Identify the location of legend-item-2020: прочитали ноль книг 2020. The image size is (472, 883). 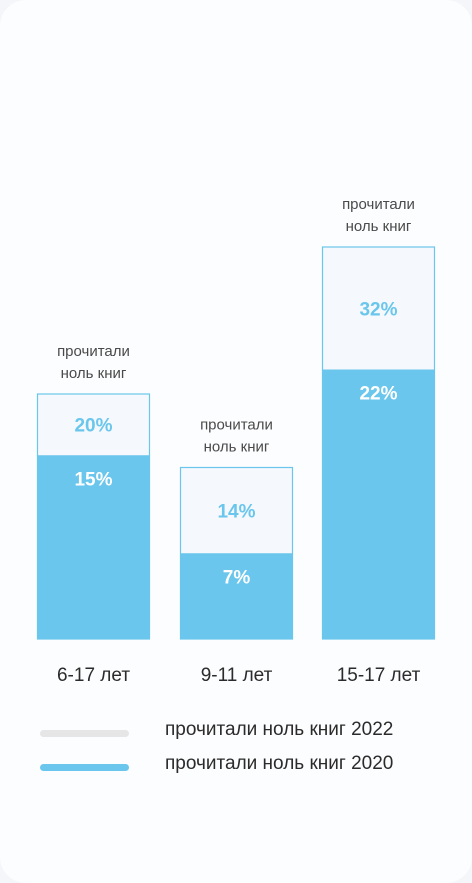
(250, 767).